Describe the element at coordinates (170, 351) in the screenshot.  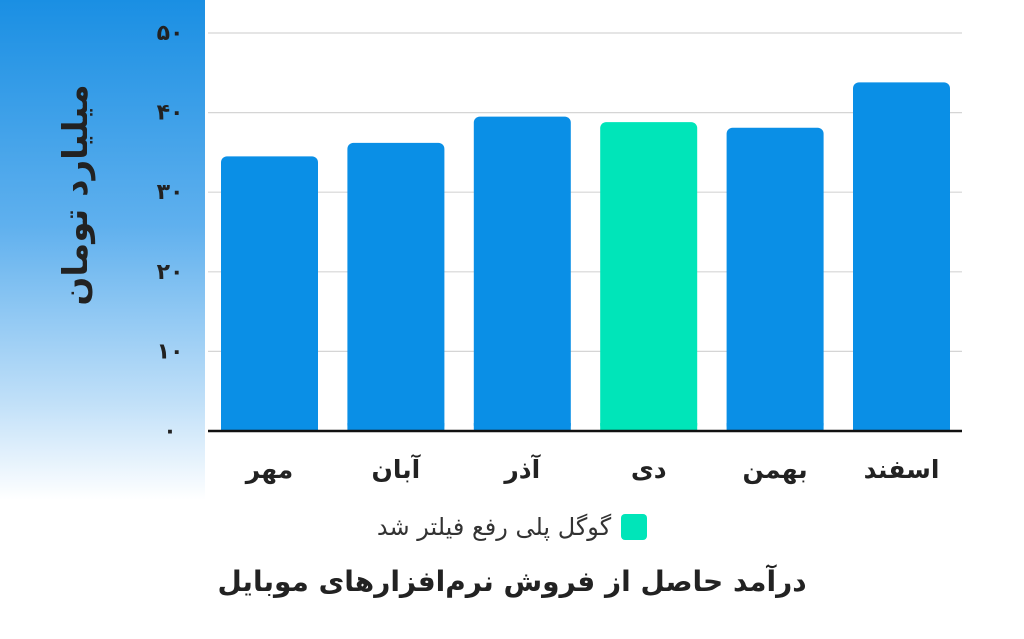
I see `y-tick-label: ۱۰` at that location.